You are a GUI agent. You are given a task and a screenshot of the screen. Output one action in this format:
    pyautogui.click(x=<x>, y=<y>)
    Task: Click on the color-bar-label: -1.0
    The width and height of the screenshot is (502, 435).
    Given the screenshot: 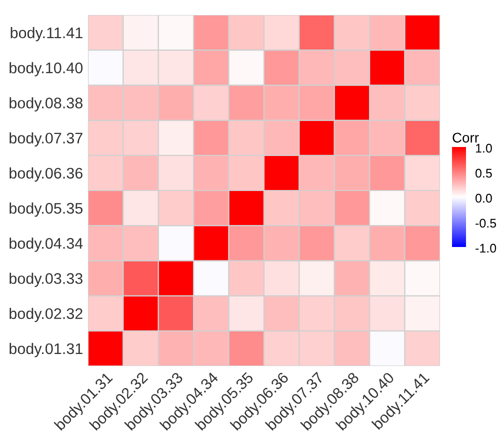 What is the action you would take?
    pyautogui.click(x=486, y=248)
    